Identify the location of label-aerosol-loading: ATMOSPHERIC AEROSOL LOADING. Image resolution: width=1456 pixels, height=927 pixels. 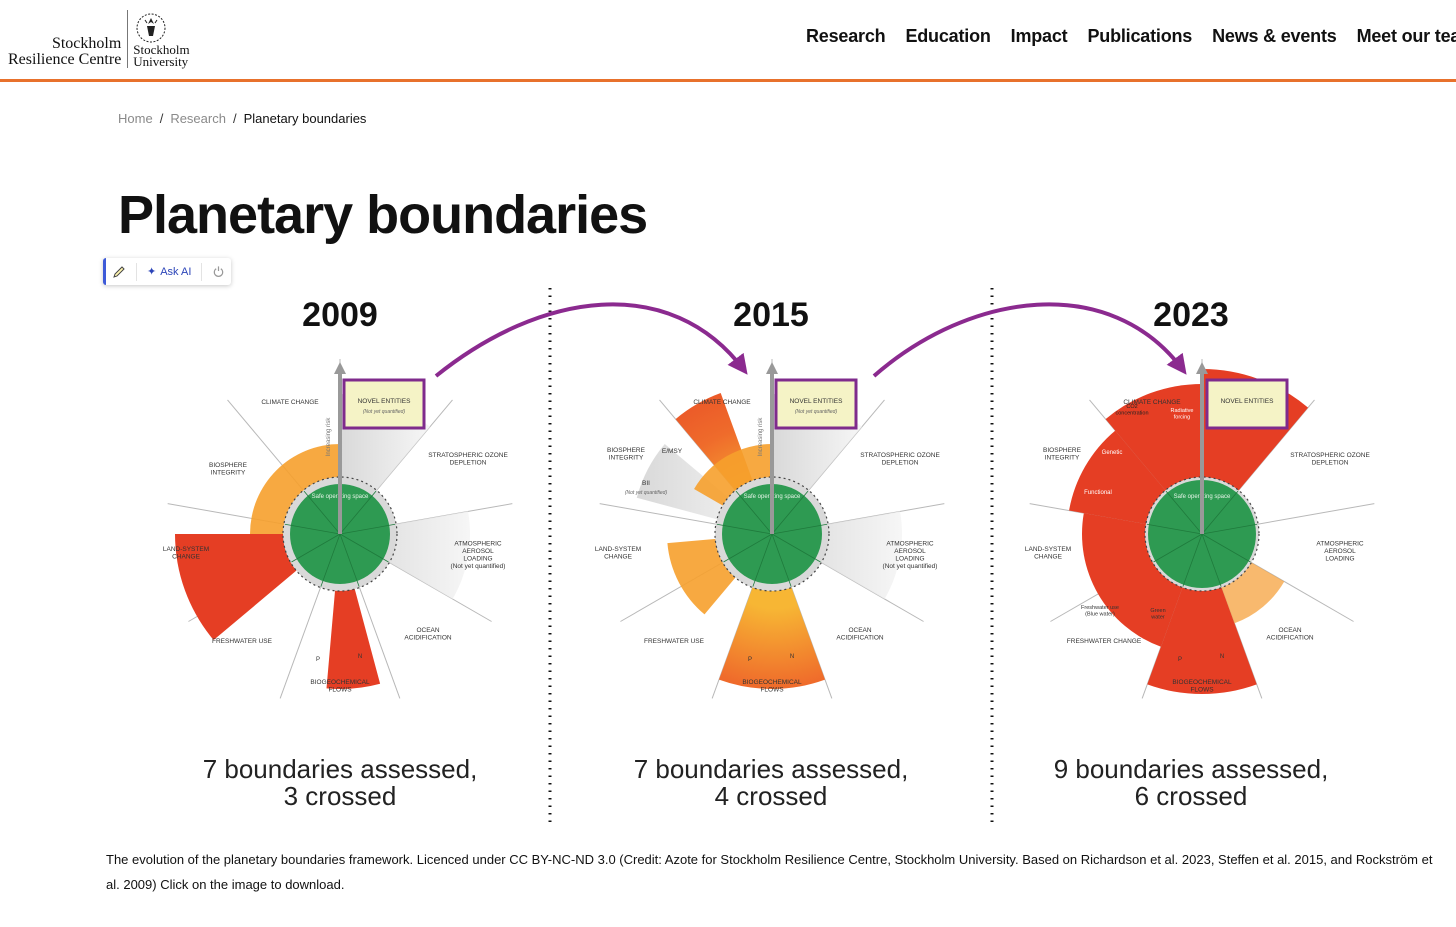
(1339, 552).